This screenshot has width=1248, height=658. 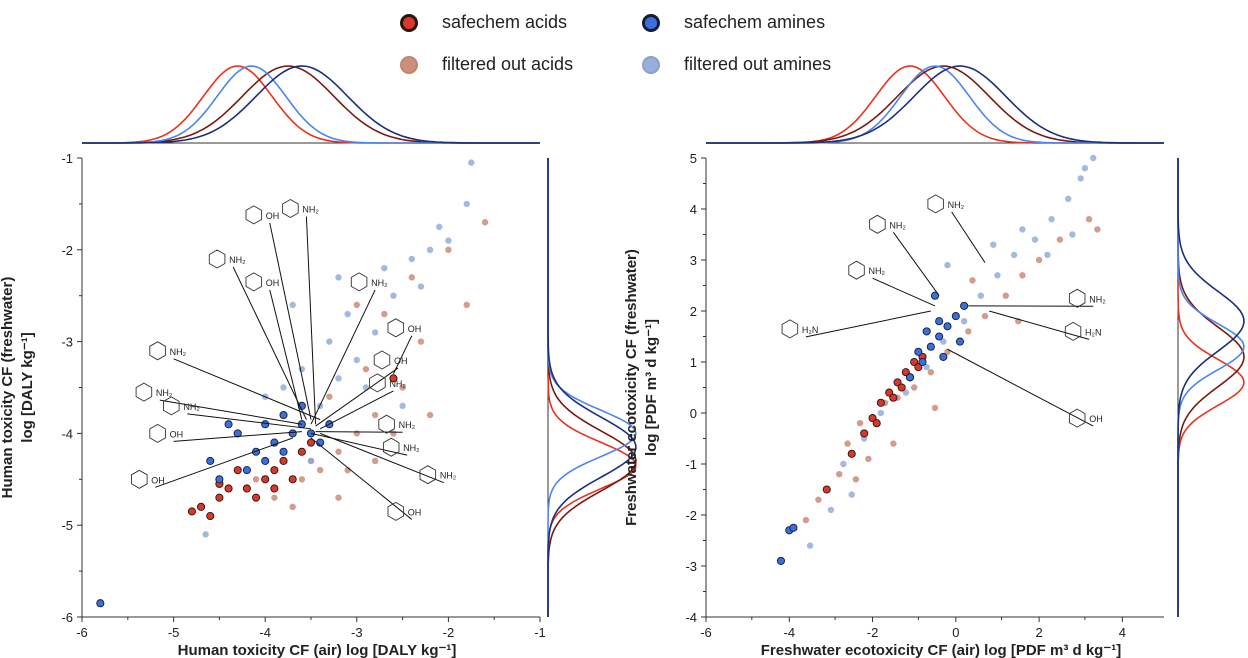 What do you see at coordinates (505, 22) in the screenshot?
I see `legend-label: safechem acids` at bounding box center [505, 22].